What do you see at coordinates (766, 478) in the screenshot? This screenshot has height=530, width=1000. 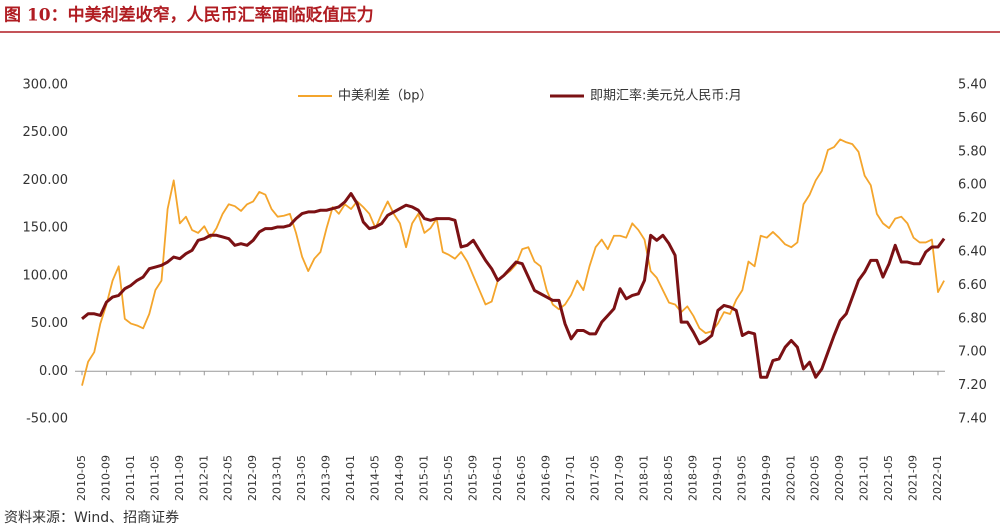 I see `x-tick-label: 2019-09` at bounding box center [766, 478].